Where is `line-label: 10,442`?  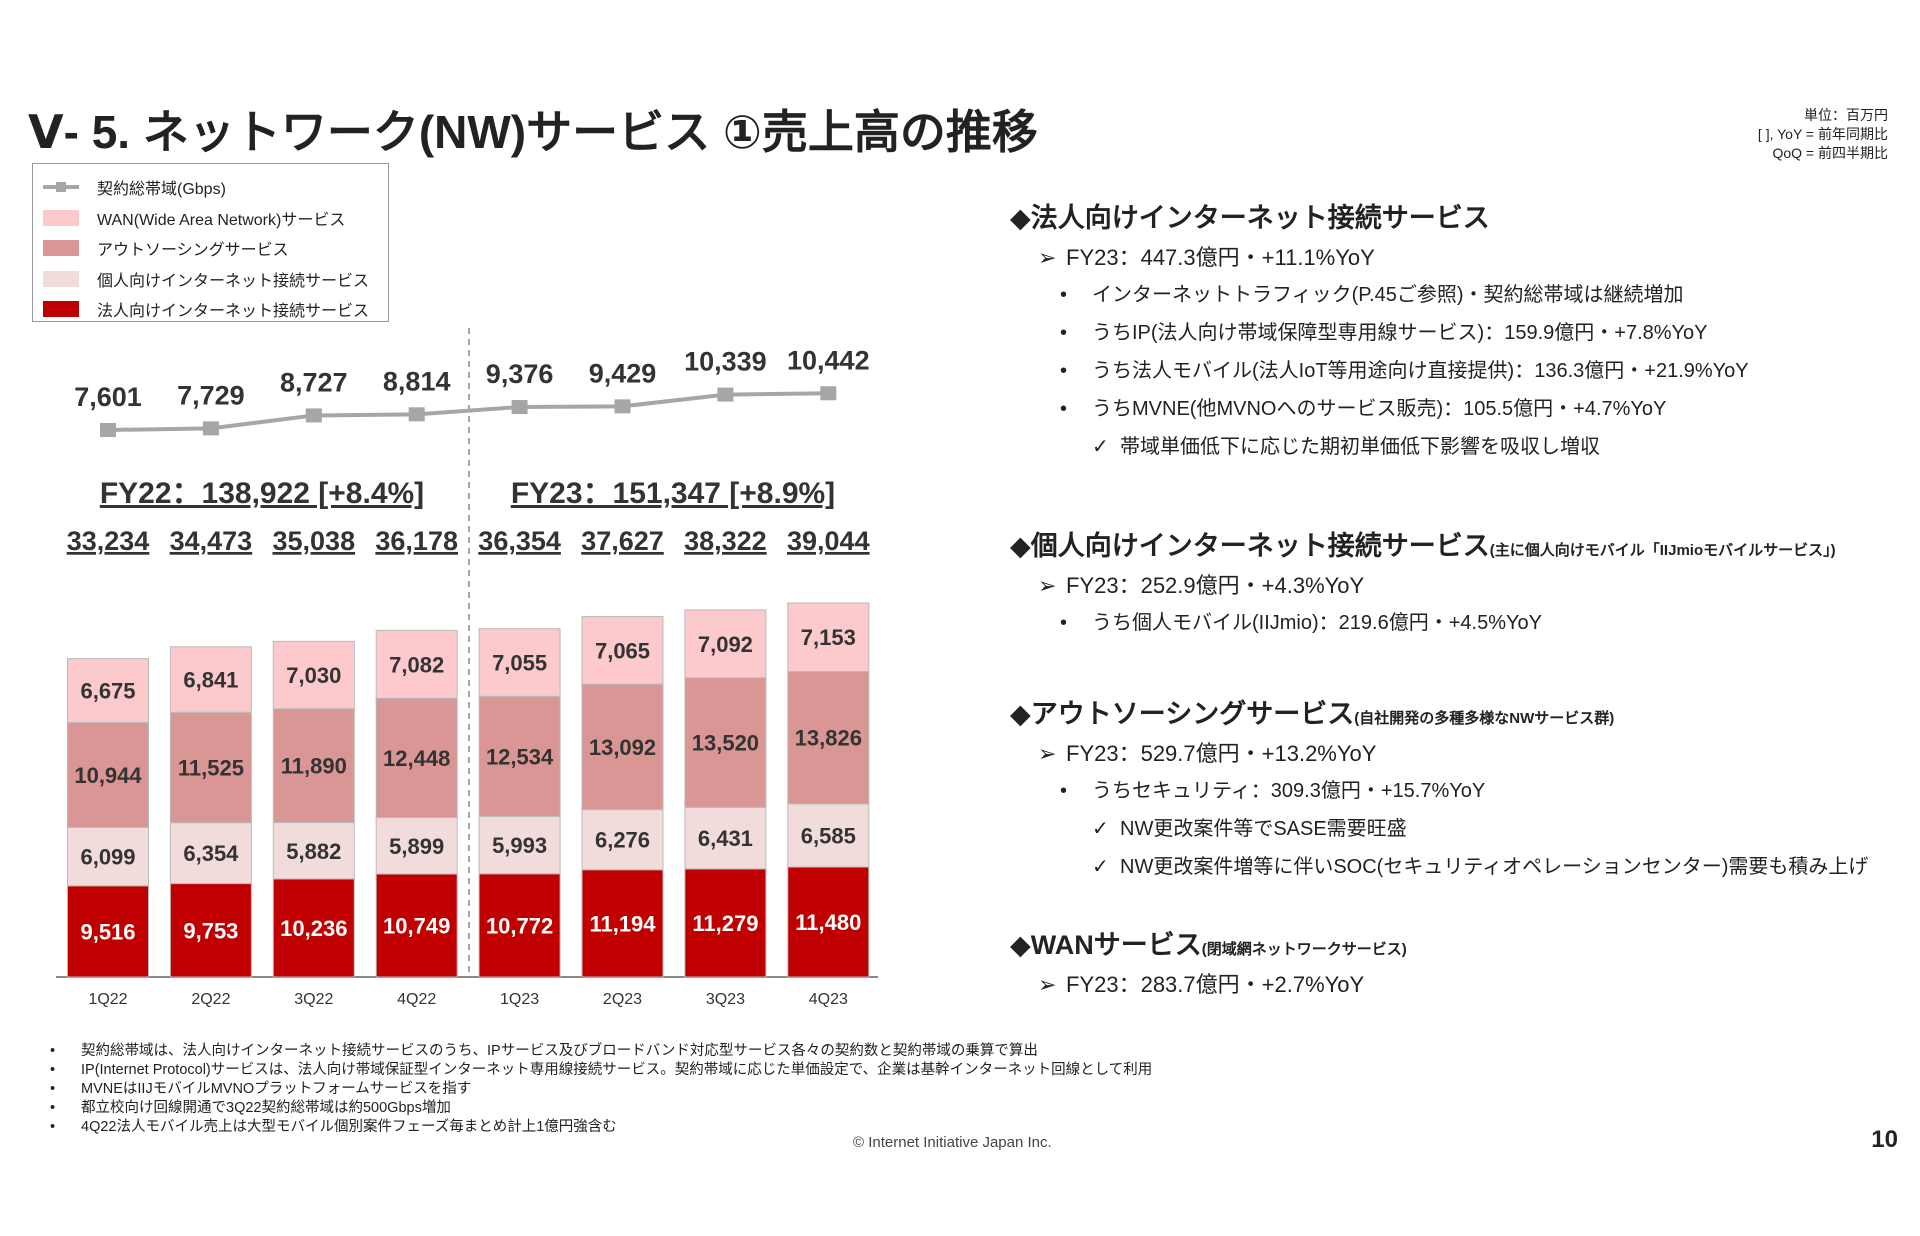 line-label: 10,442 is located at coordinates (828, 360).